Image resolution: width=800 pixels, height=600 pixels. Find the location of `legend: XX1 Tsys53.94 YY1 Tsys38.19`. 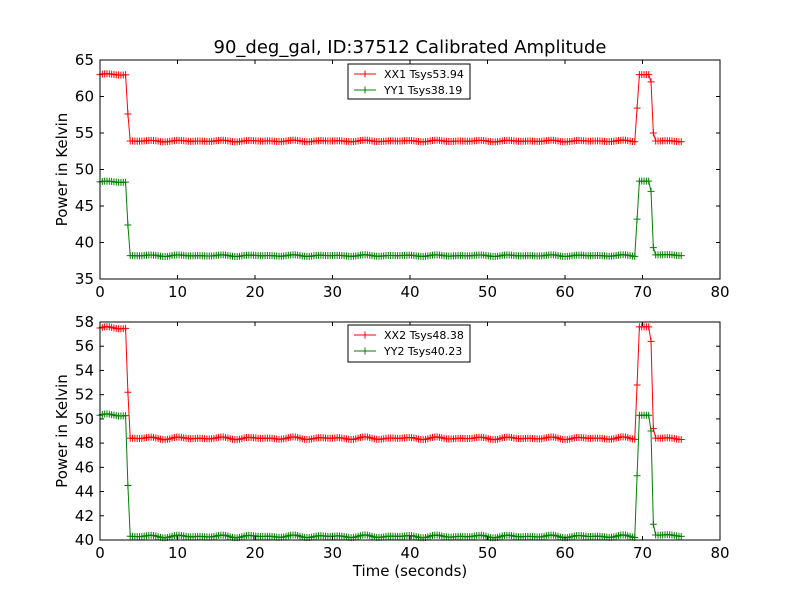

legend: XX1 Tsys53.94 YY1 Tsys38.19 is located at coordinates (409, 81).